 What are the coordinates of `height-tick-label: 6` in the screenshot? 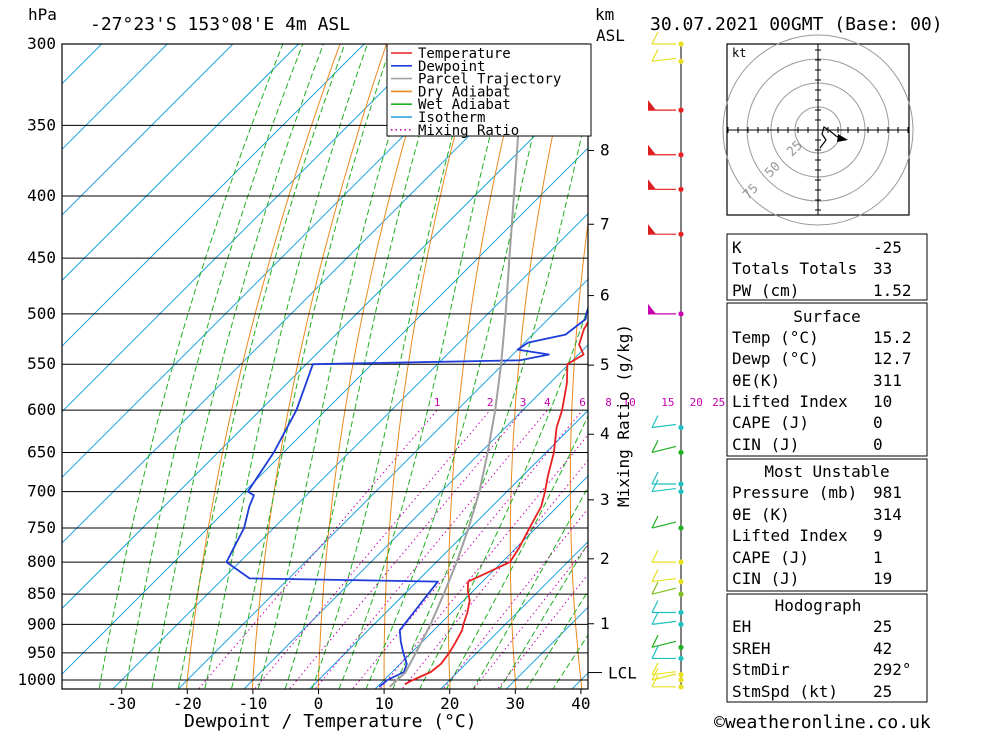 It's located at (605, 295).